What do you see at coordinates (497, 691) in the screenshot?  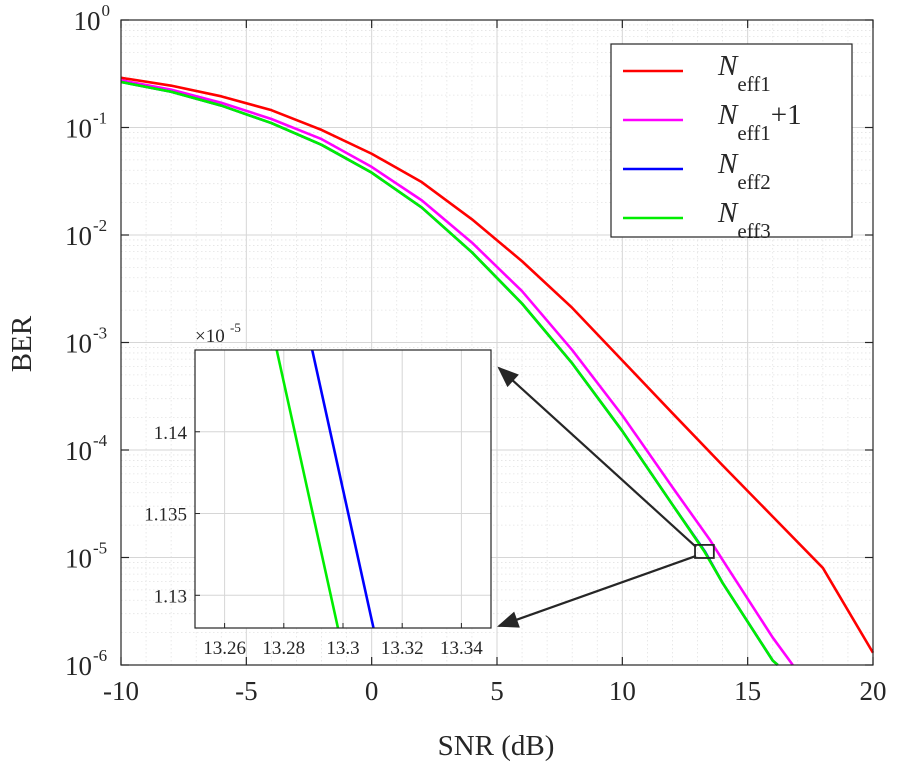 I see `x-tick-label: 5` at bounding box center [497, 691].